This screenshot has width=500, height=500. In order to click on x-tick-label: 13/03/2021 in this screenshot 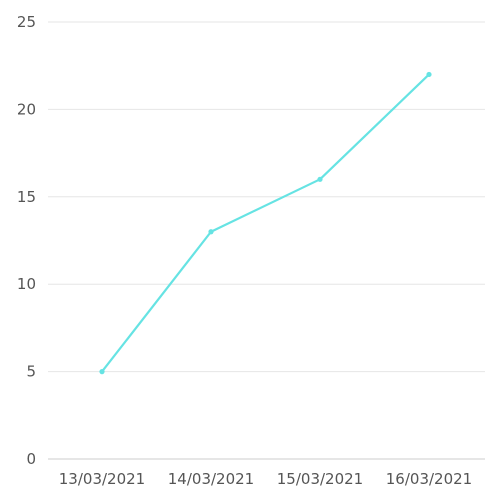, I will do `click(102, 479)`.